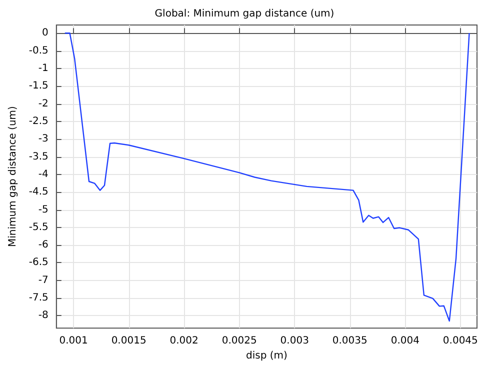  What do you see at coordinates (244, 14) in the screenshot?
I see `chart-title: Global: Minimum gap distance (um)` at bounding box center [244, 14].